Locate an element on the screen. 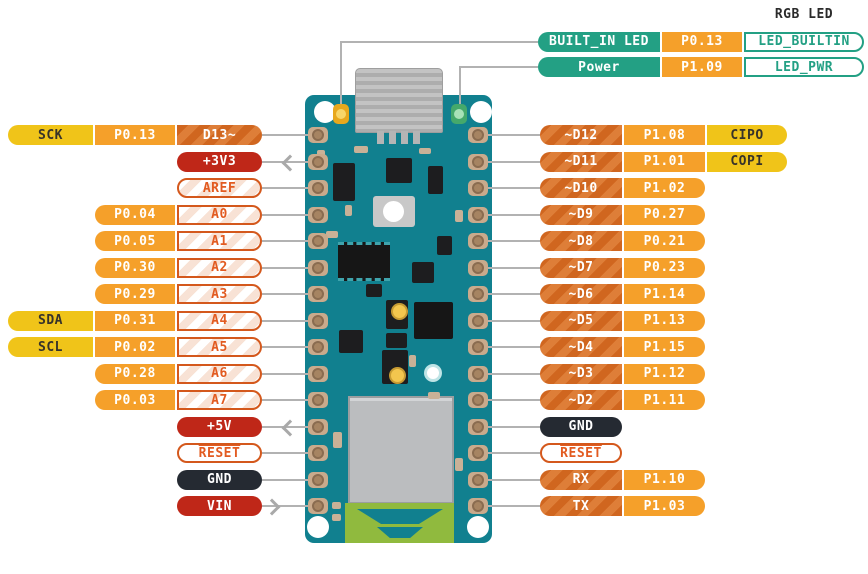 Image resolution: width=868 pixels, height=574 pixels. pin-5v-left: +5V is located at coordinates (219, 426).